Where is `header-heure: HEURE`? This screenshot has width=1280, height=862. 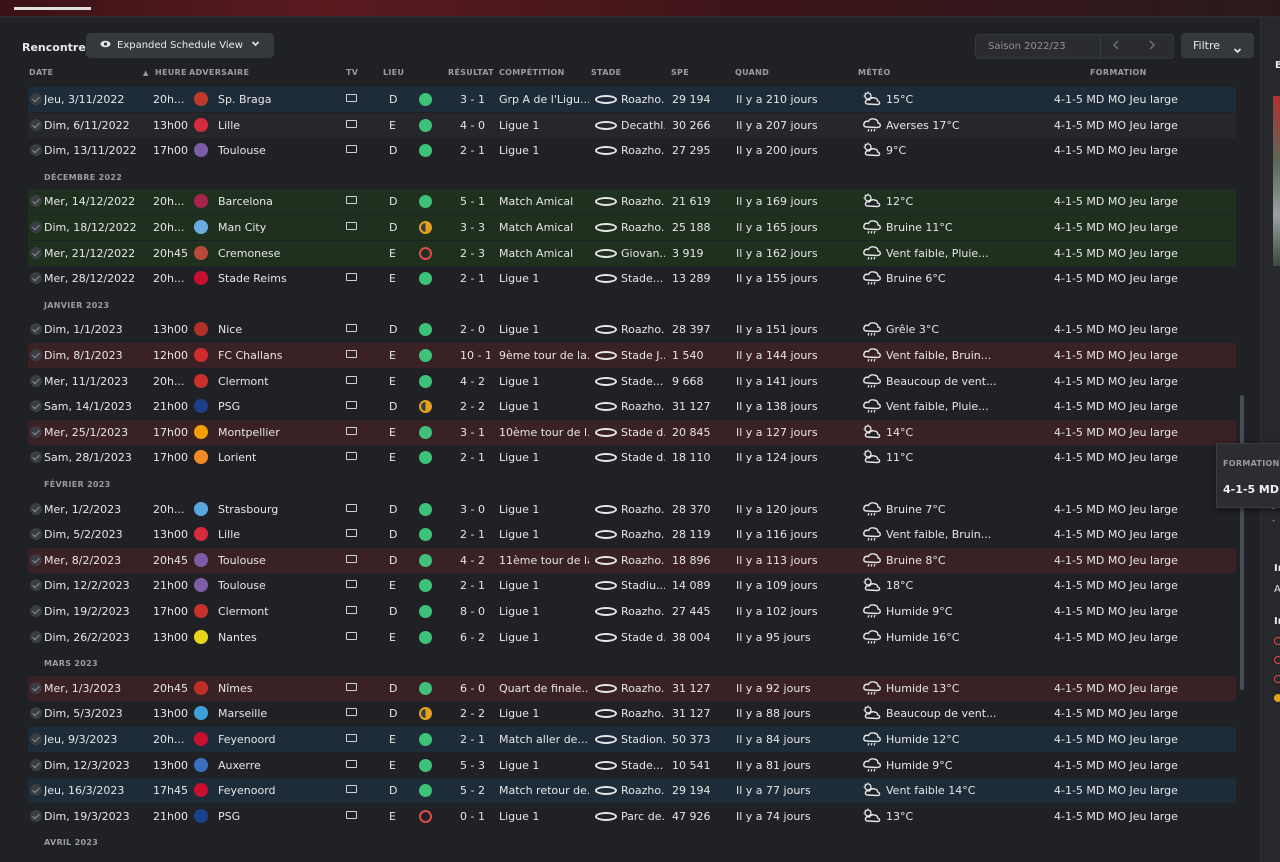
header-heure: HEURE is located at coordinates (171, 72).